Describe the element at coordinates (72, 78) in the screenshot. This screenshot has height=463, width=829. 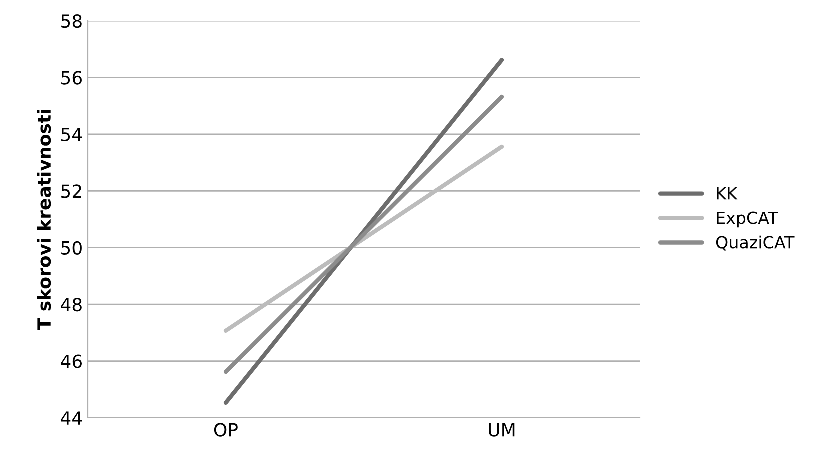
I see `y-tick-label: 56` at that location.